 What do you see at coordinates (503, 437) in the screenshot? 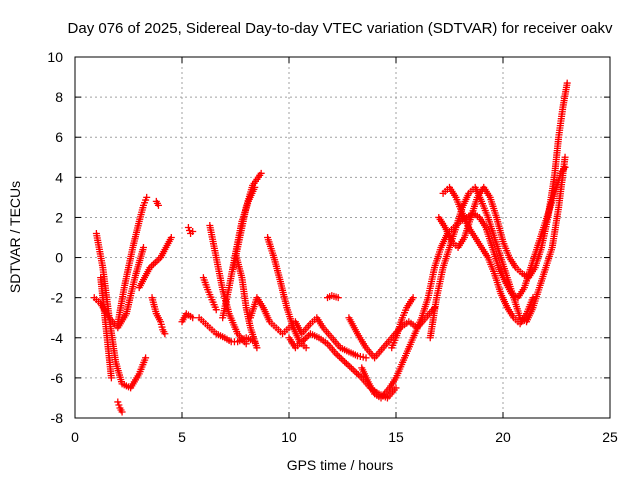
I see `x-tick-label: 20` at bounding box center [503, 437].